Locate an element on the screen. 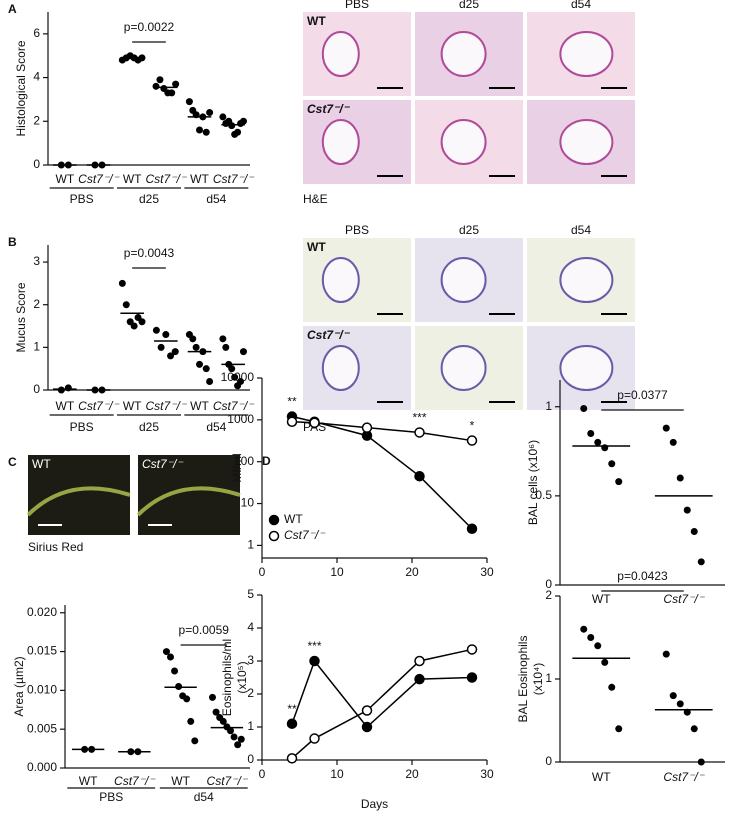 The image size is (741, 829). legend-label: Cst7⁻/⁻ is located at coordinates (305, 535).